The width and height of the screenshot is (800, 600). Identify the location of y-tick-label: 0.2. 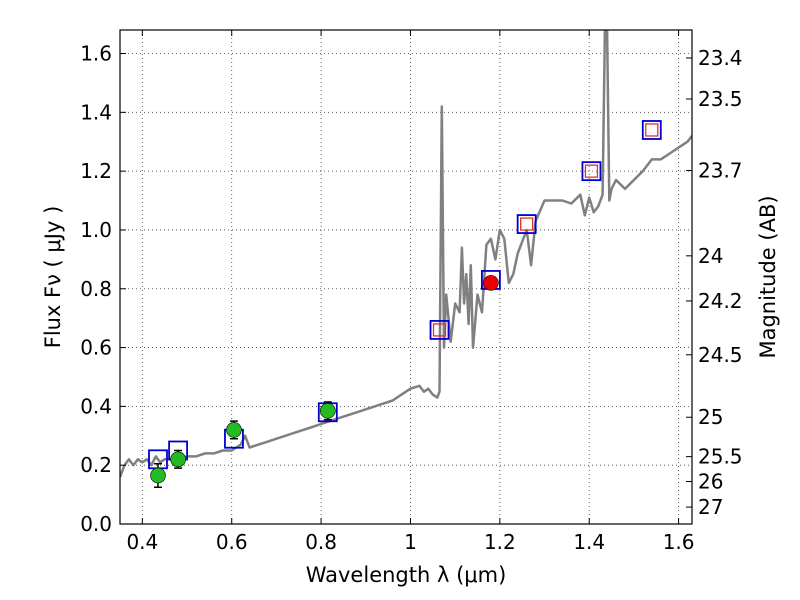
(96, 465).